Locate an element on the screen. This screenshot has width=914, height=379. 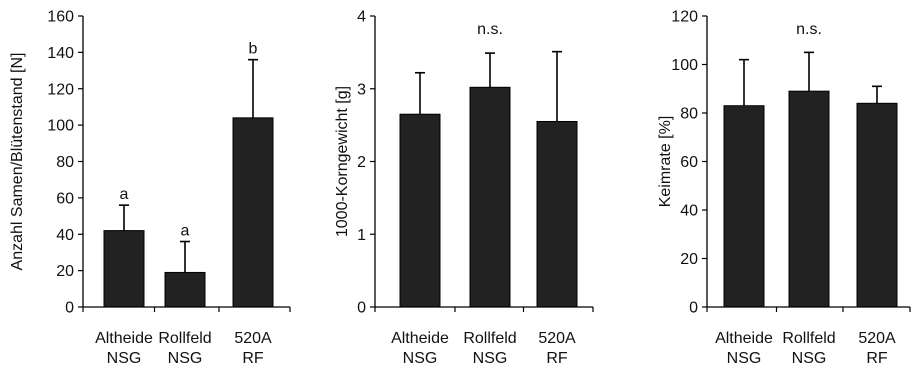
y-axis-label: 1000-Korngewicht [g] is located at coordinates (342, 161).